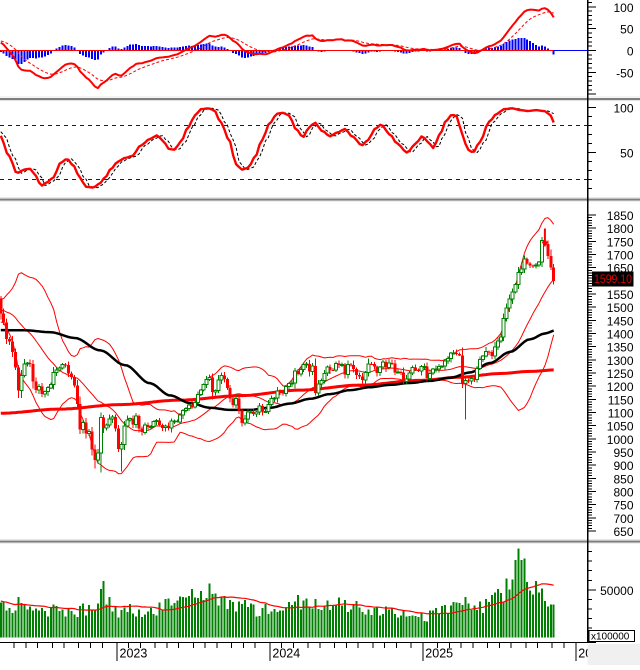  What do you see at coordinates (286, 654) in the screenshot?
I see `svg-text: 2024` at bounding box center [286, 654].